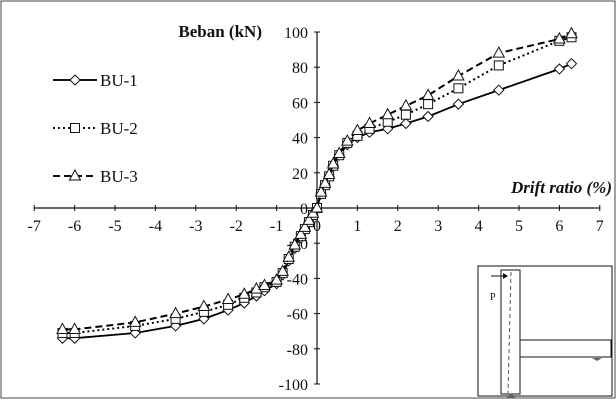 This screenshot has height=404, width=616. I want to click on y-tick-label: -60, so click(297, 315).